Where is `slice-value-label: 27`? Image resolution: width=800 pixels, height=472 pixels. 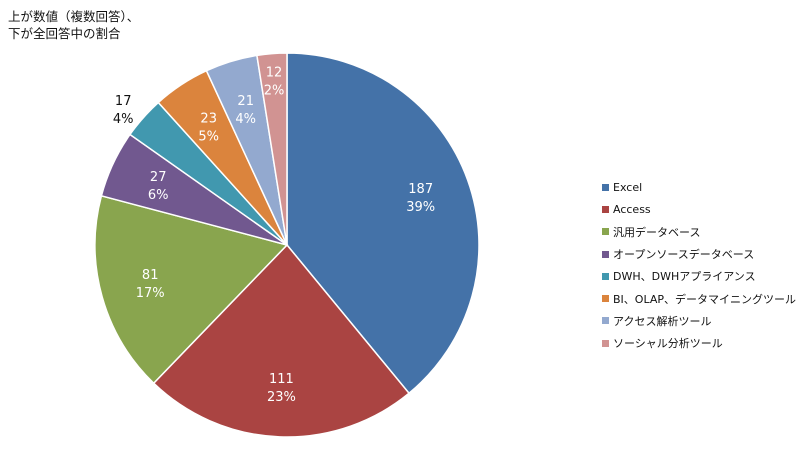
slice-value-label: 27 is located at coordinates (158, 177).